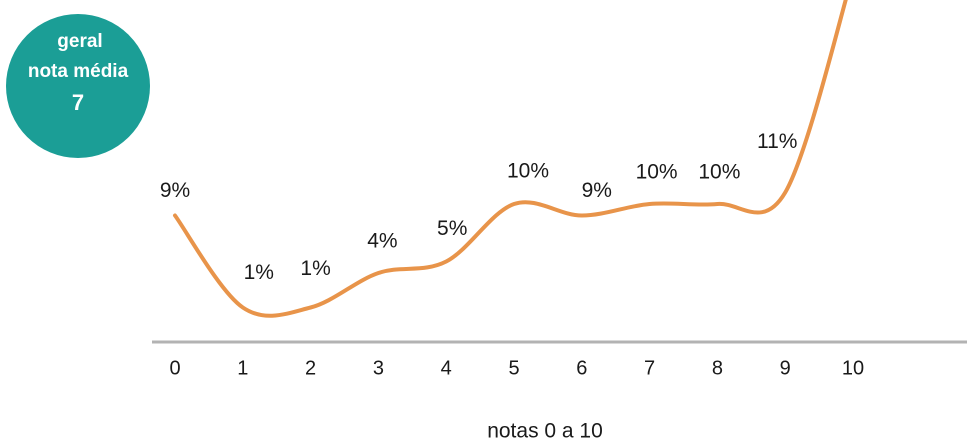 This screenshot has height=446, width=967. Describe the element at coordinates (513, 368) in the screenshot. I see `x-tick-label: 5` at that location.